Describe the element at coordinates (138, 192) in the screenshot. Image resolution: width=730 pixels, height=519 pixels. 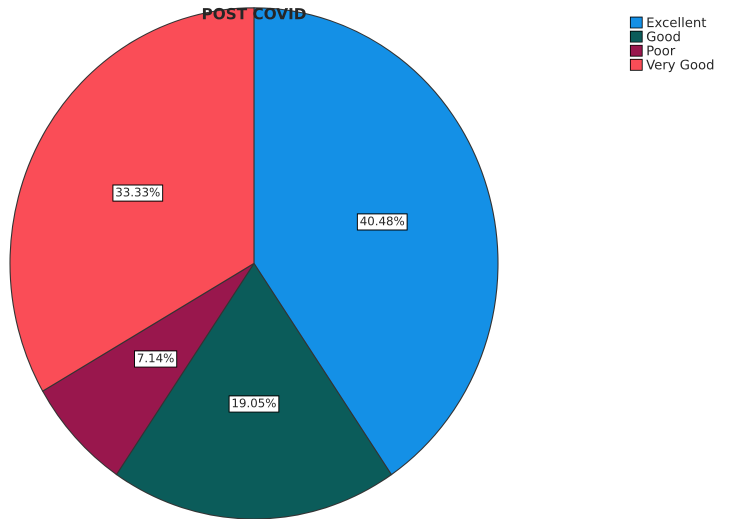
I see `data-label: 33.33%` at that location.